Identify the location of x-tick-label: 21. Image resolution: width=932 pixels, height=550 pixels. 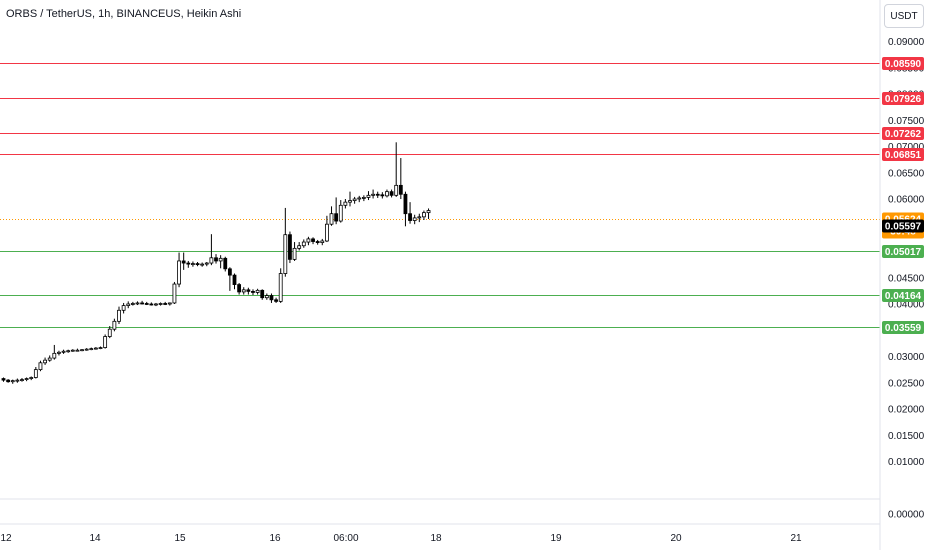
(796, 538).